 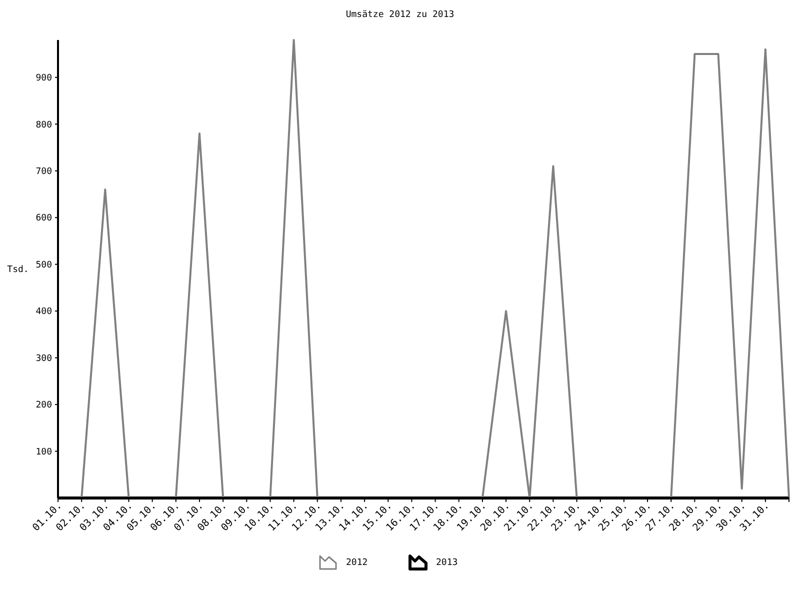 I want to click on y-tick-label: 700, so click(x=44, y=172).